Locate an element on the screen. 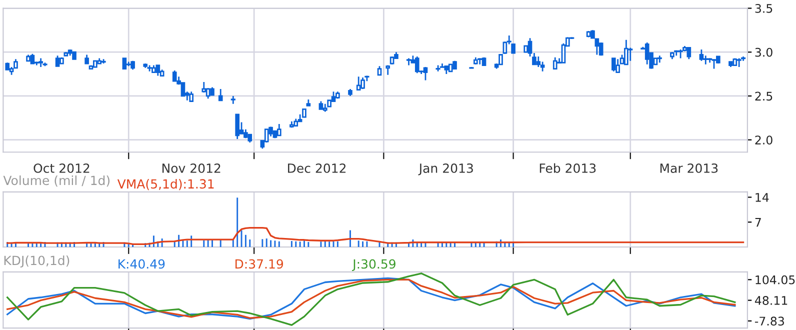  x-tick-label: Jan 2013 is located at coordinates (445, 169).